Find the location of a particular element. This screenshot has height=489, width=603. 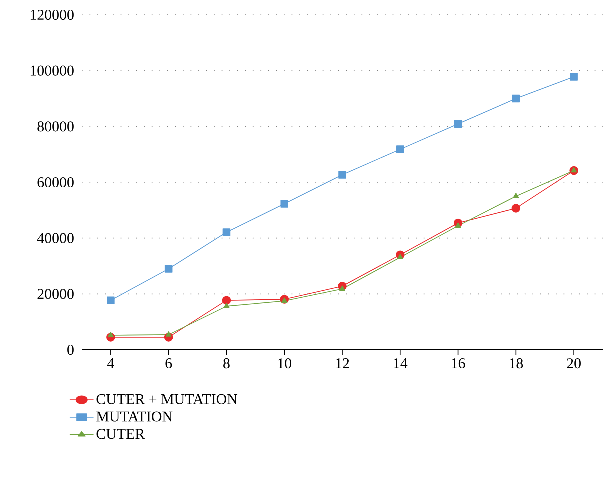

x-tick-label: 14 is located at coordinates (401, 363).